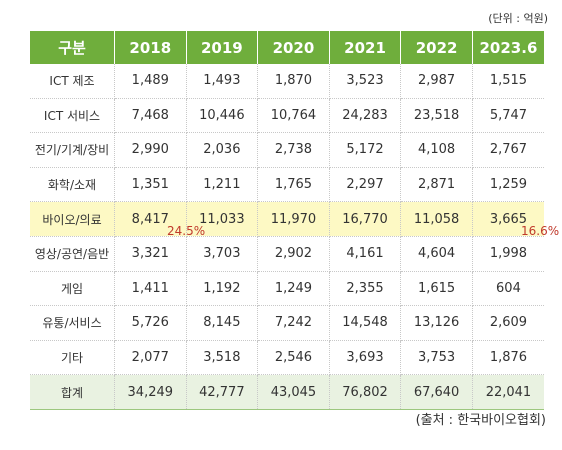 The width and height of the screenshot is (562, 450). Describe the element at coordinates (222, 185) in the screenshot. I see `value-cell: 1,211` at that location.